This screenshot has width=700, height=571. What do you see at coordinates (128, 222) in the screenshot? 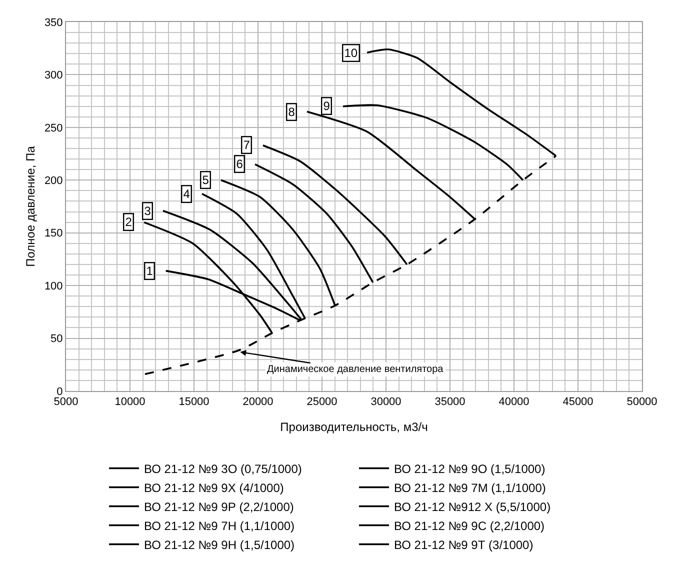
I see `annotation: 2` at bounding box center [128, 222].